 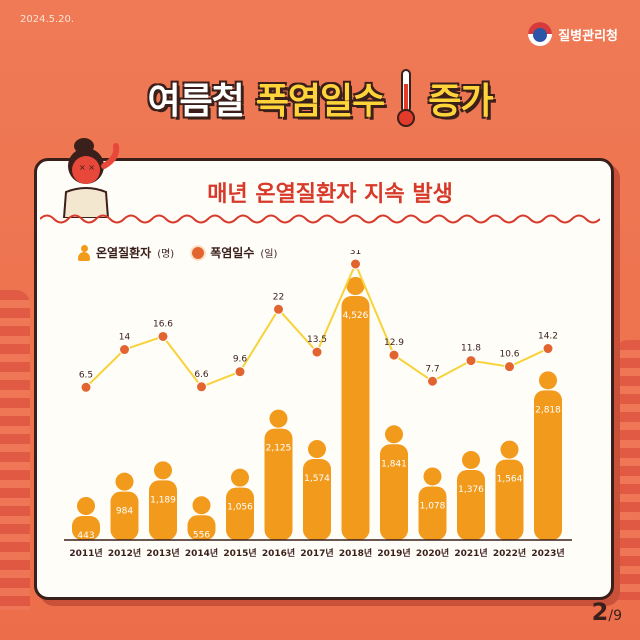 What do you see at coordinates (588, 36) in the screenshot?
I see `agency-name: 질병관리청` at bounding box center [588, 36].